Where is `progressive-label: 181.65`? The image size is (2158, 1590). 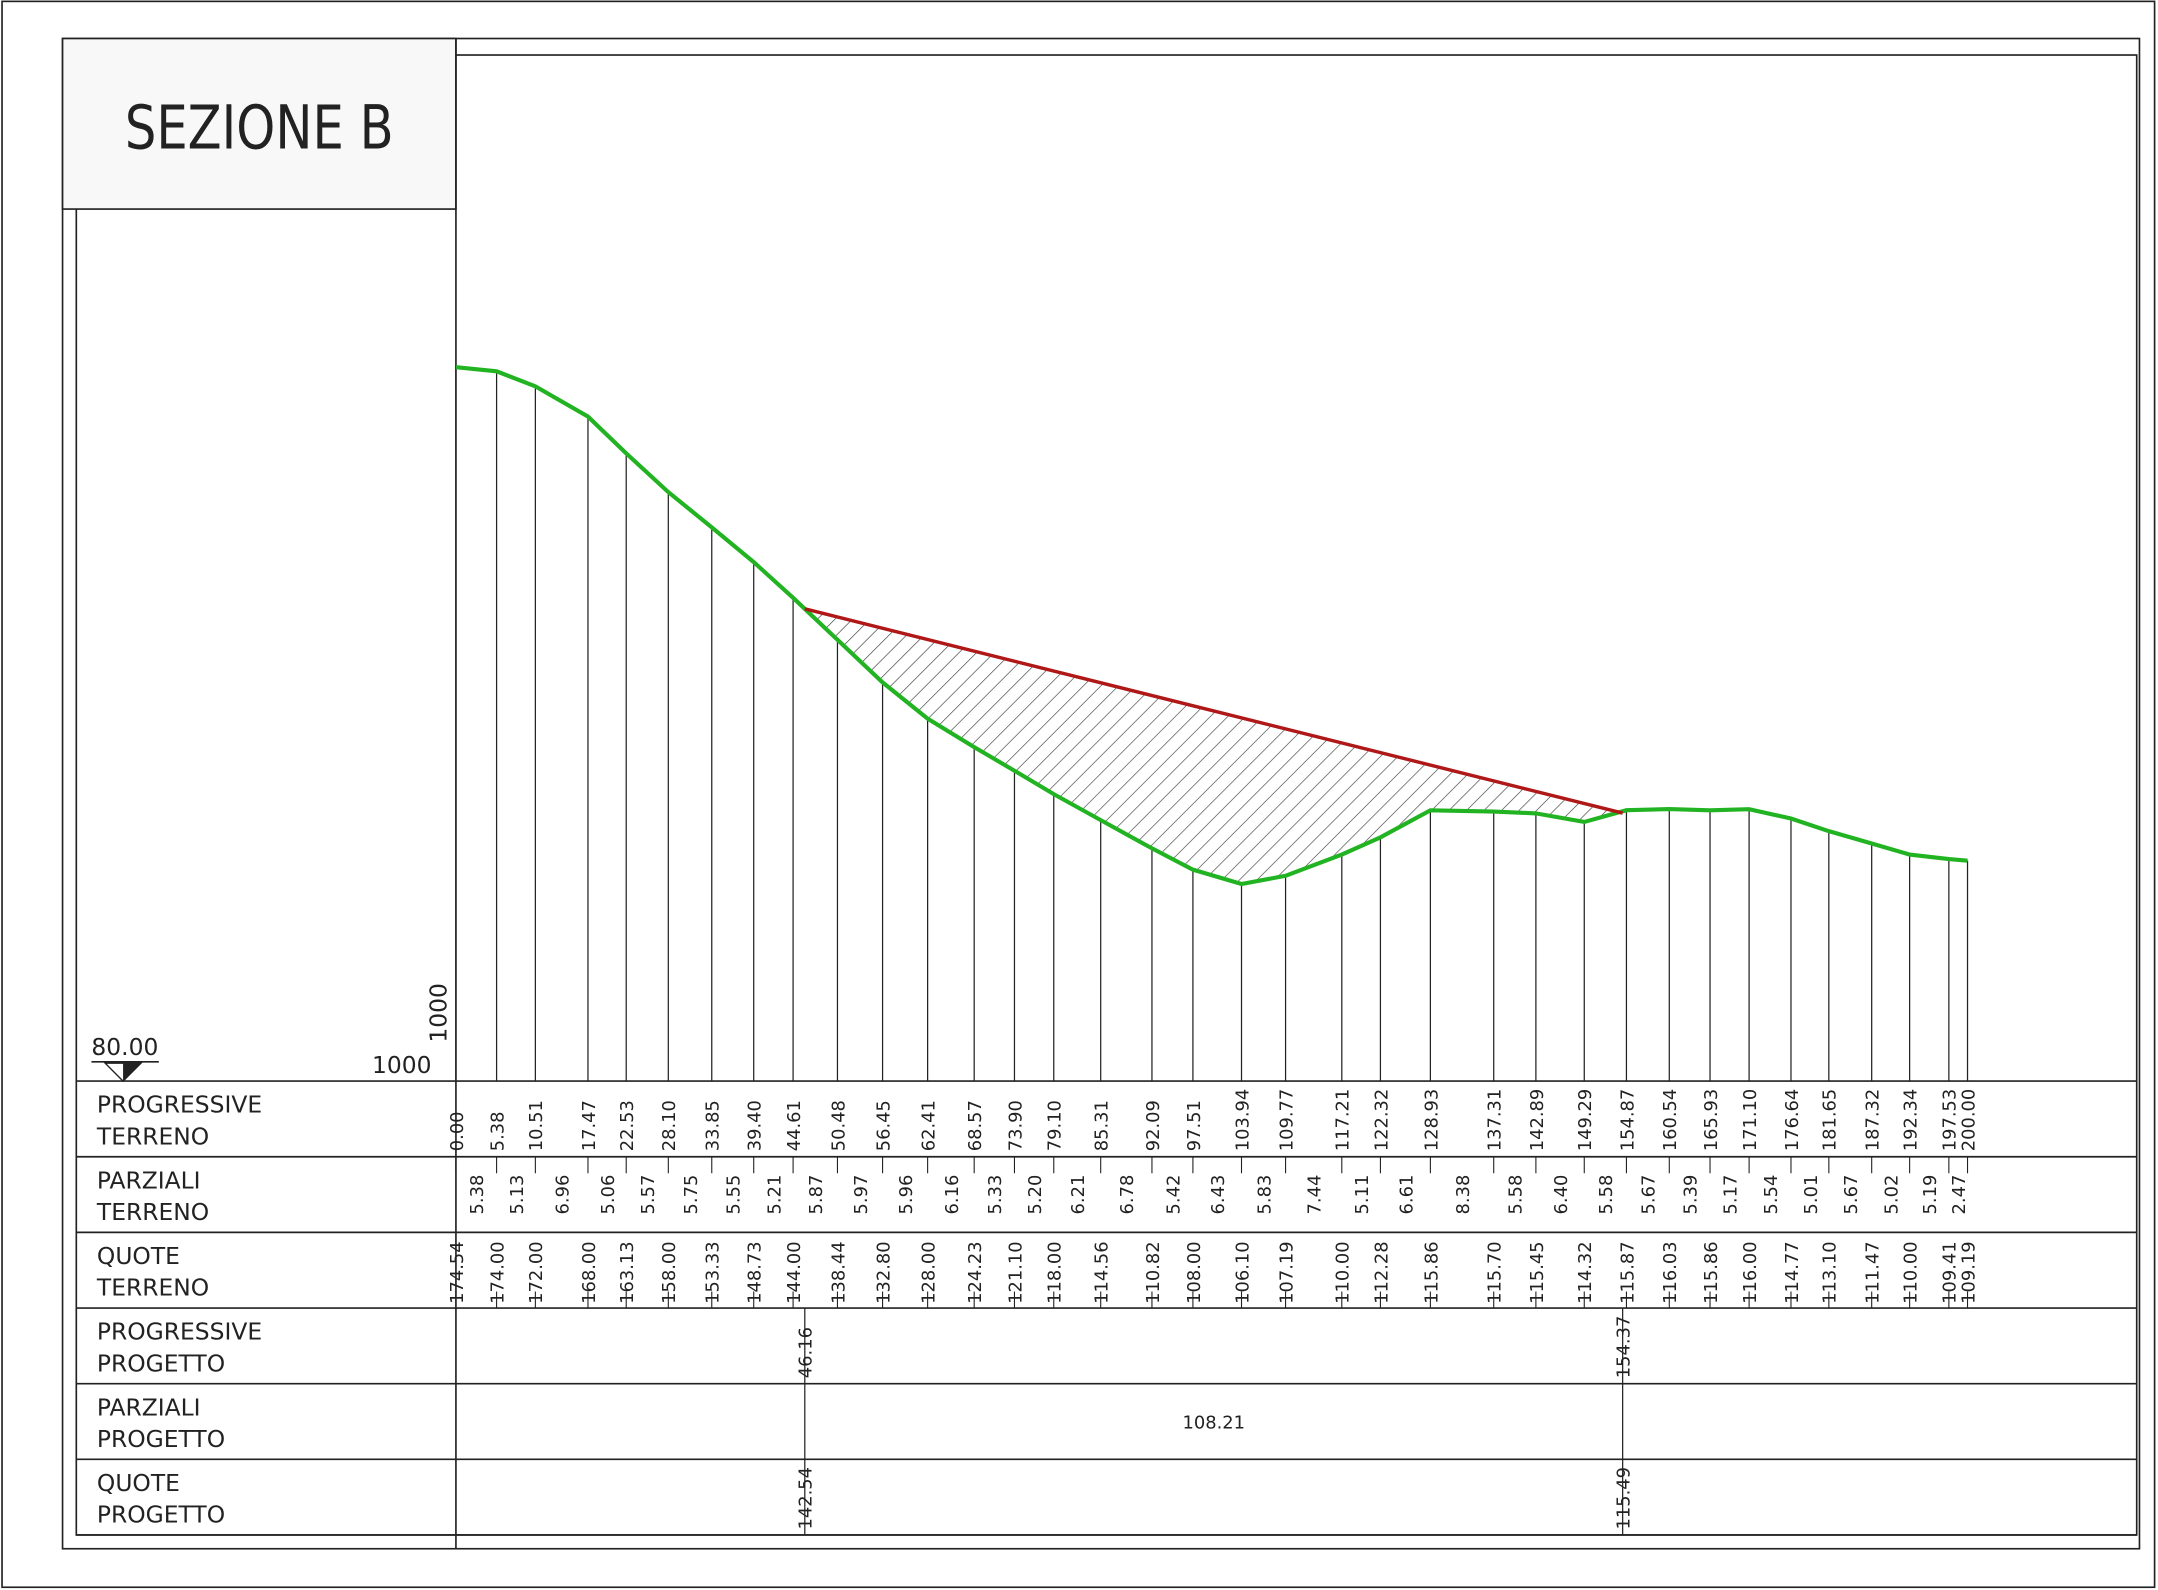
progressive-label: 181.65 is located at coordinates (1830, 1120).